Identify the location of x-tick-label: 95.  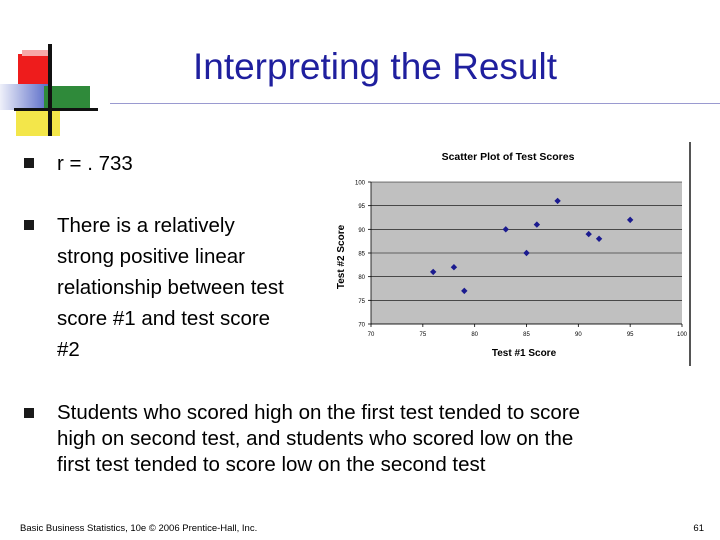
(630, 335).